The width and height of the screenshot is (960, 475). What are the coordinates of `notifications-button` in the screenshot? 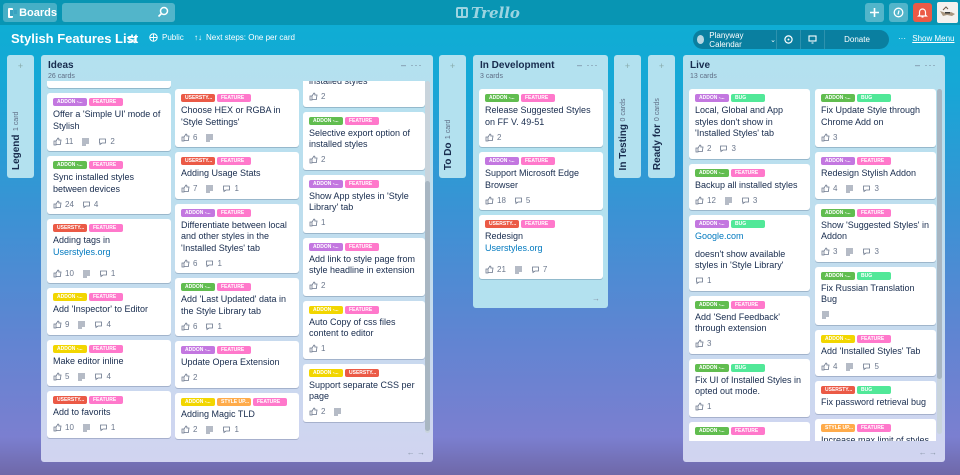 It's located at (922, 12).